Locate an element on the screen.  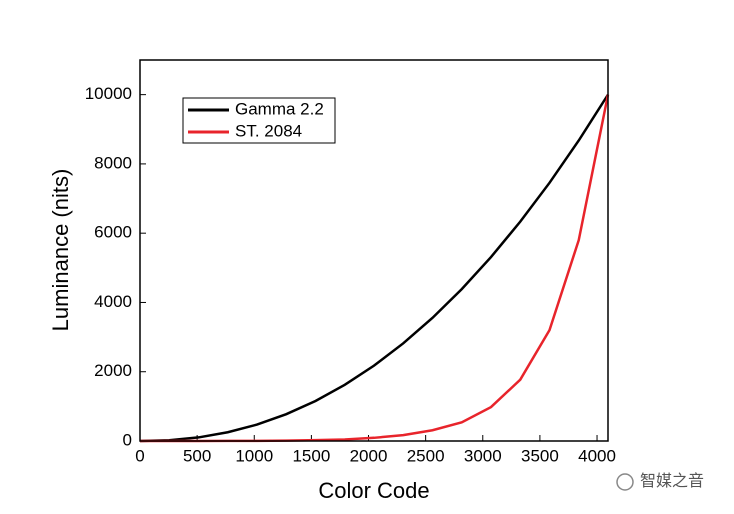
y-tick-label: 6000 is located at coordinates (113, 232).